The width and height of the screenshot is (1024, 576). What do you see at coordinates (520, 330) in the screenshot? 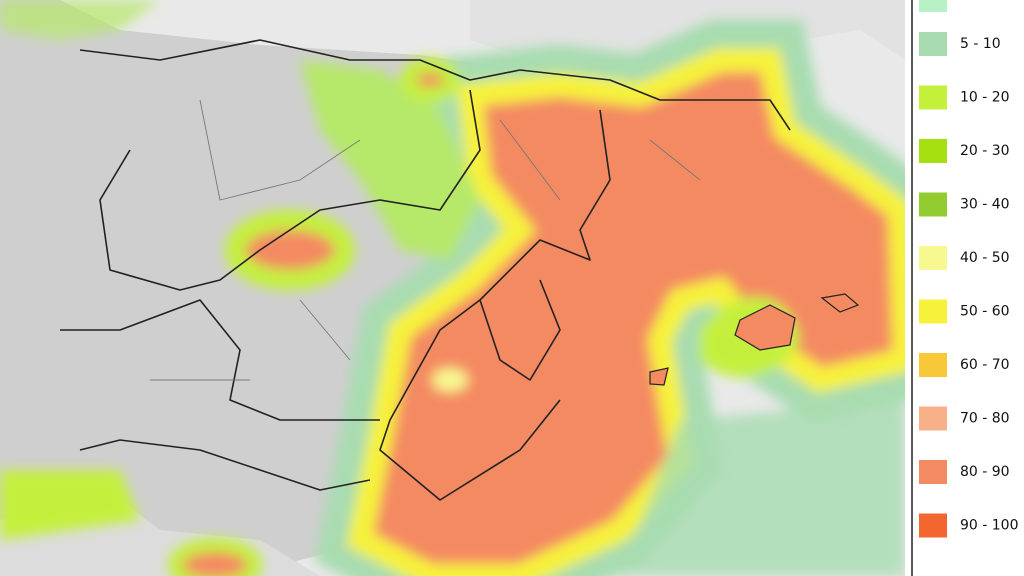
I see `valencia-border` at bounding box center [520, 330].